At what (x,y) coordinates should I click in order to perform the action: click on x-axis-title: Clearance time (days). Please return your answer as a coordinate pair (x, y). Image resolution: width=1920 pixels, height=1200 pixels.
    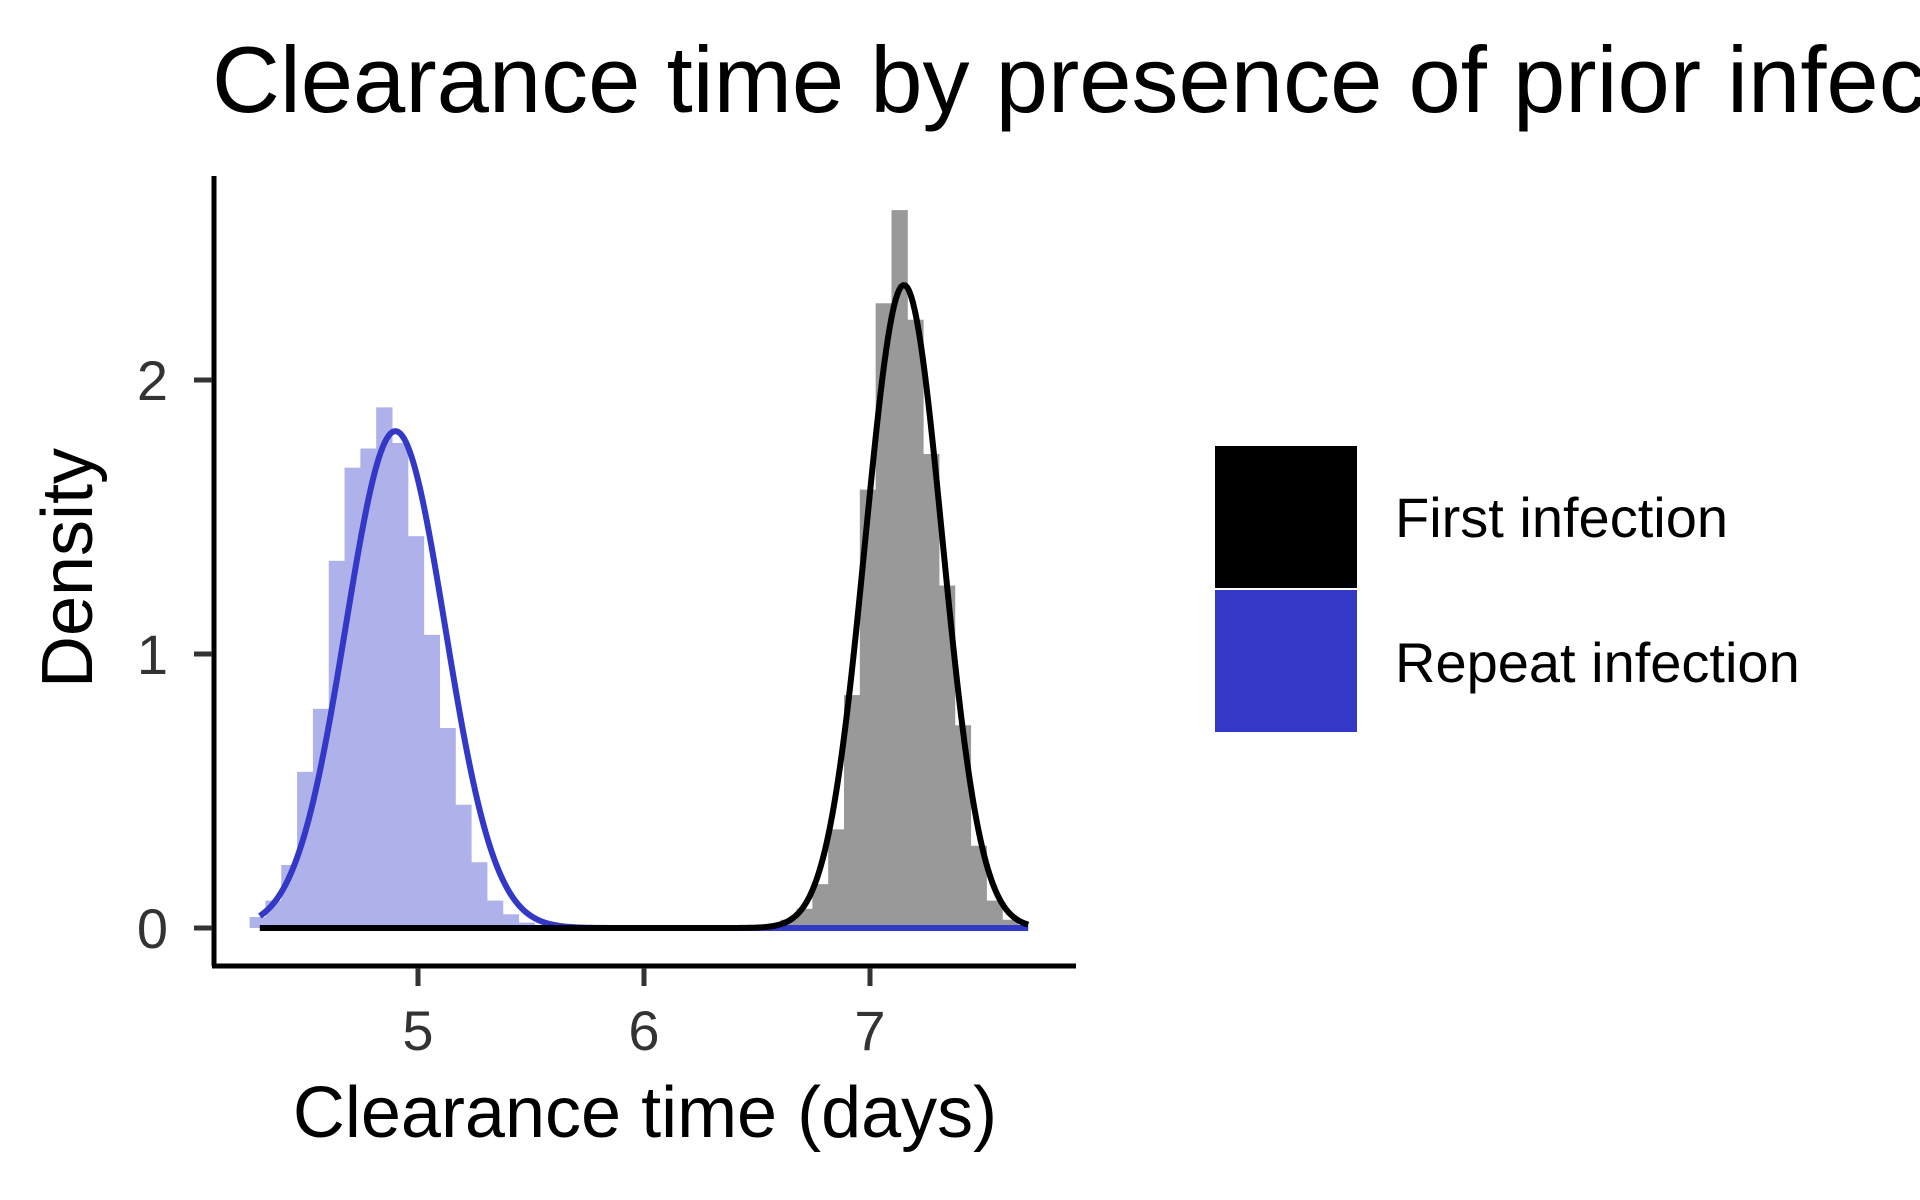
    Looking at the image, I should click on (645, 1113).